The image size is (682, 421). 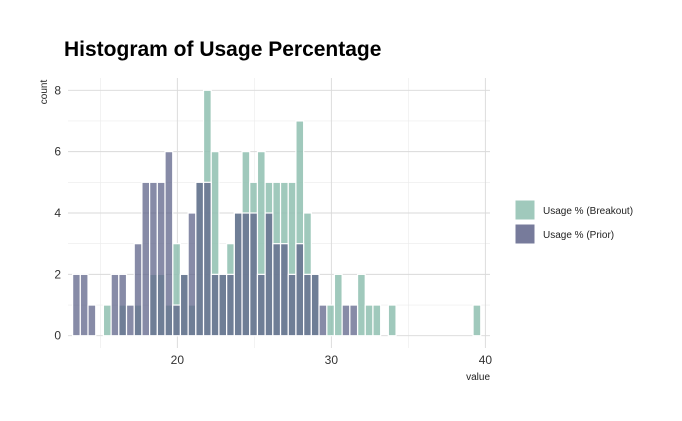 I want to click on x-tick-label: 40, so click(x=486, y=360).